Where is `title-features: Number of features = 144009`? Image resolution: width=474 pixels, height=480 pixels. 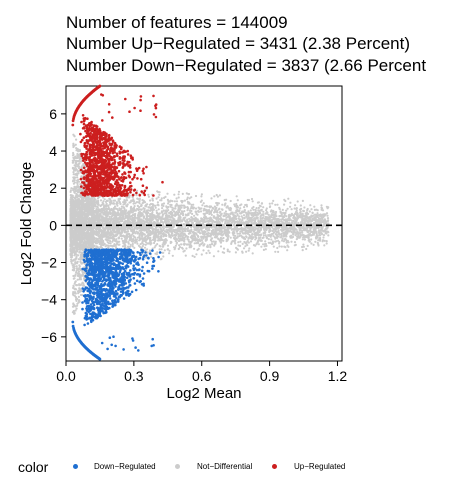 title-features: Number of features = 144009 is located at coordinates (177, 22).